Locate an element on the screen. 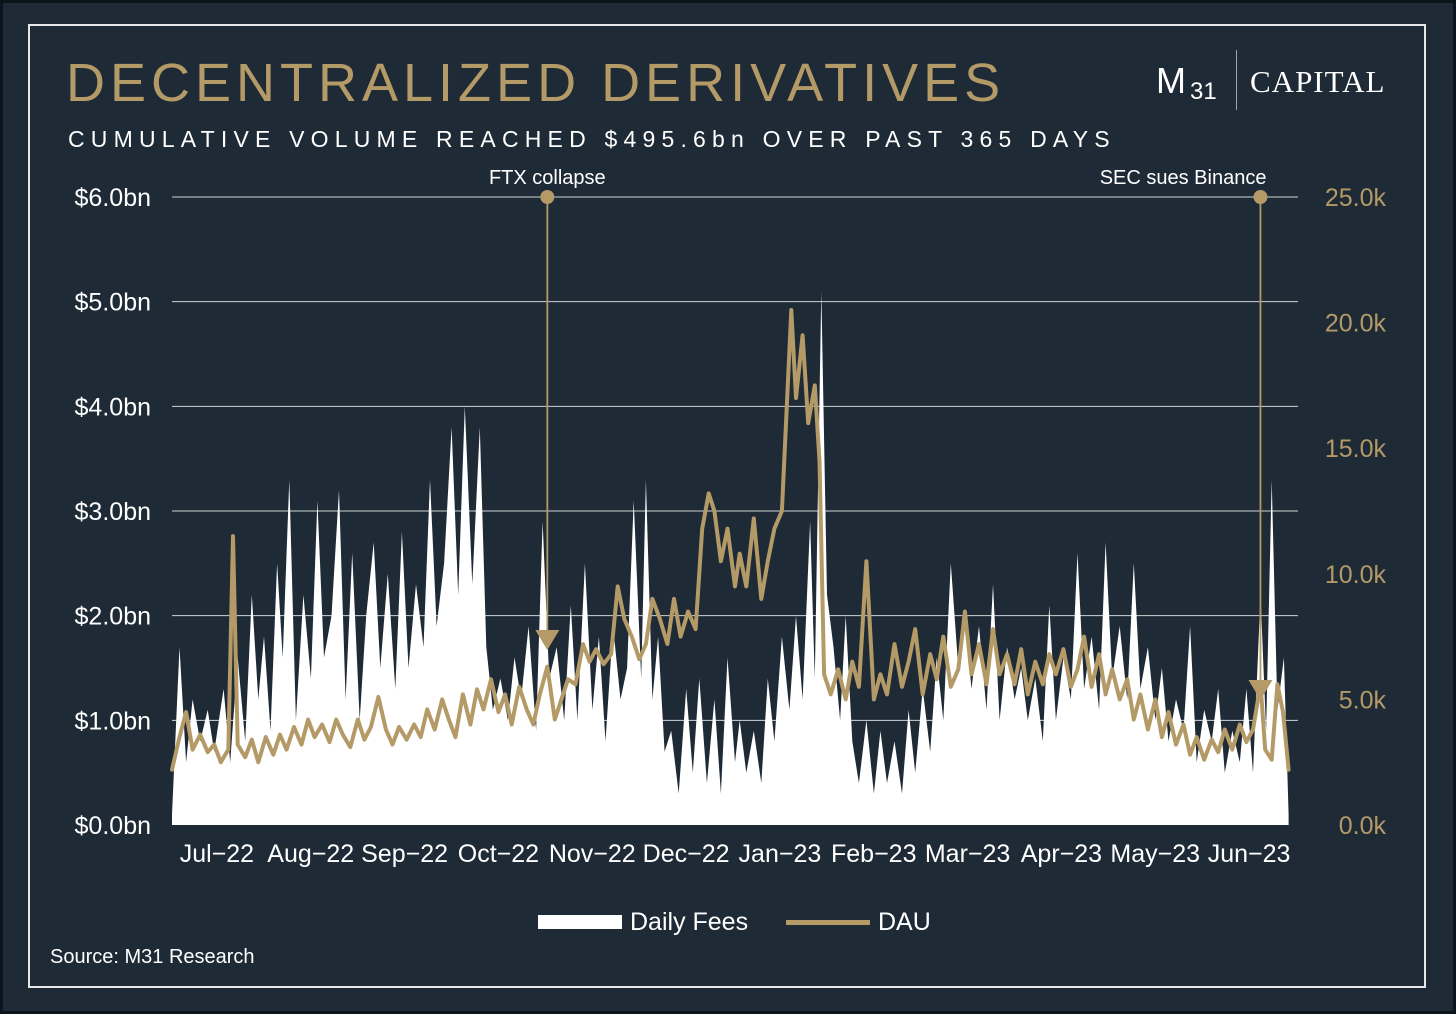 Image resolution: width=1456 pixels, height=1014 pixels. logo-divider is located at coordinates (1236, 80).